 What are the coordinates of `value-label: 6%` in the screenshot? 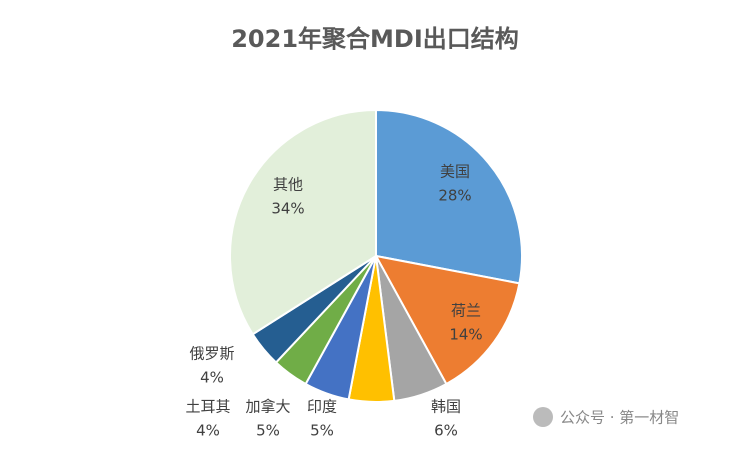 It's located at (446, 431).